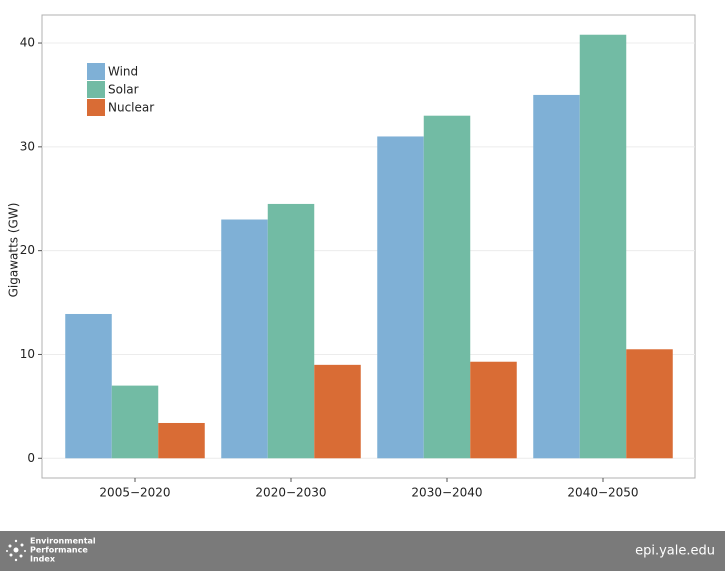 Image resolution: width=725 pixels, height=575 pixels. What do you see at coordinates (27, 250) in the screenshot?
I see `y-tick-label: 20` at bounding box center [27, 250].